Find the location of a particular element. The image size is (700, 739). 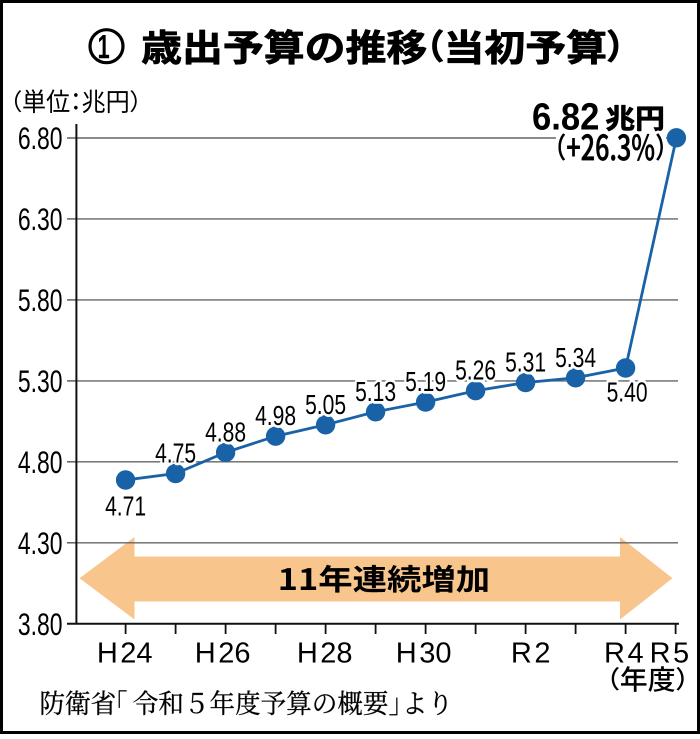

svg-text: H30 is located at coordinates (424, 654).